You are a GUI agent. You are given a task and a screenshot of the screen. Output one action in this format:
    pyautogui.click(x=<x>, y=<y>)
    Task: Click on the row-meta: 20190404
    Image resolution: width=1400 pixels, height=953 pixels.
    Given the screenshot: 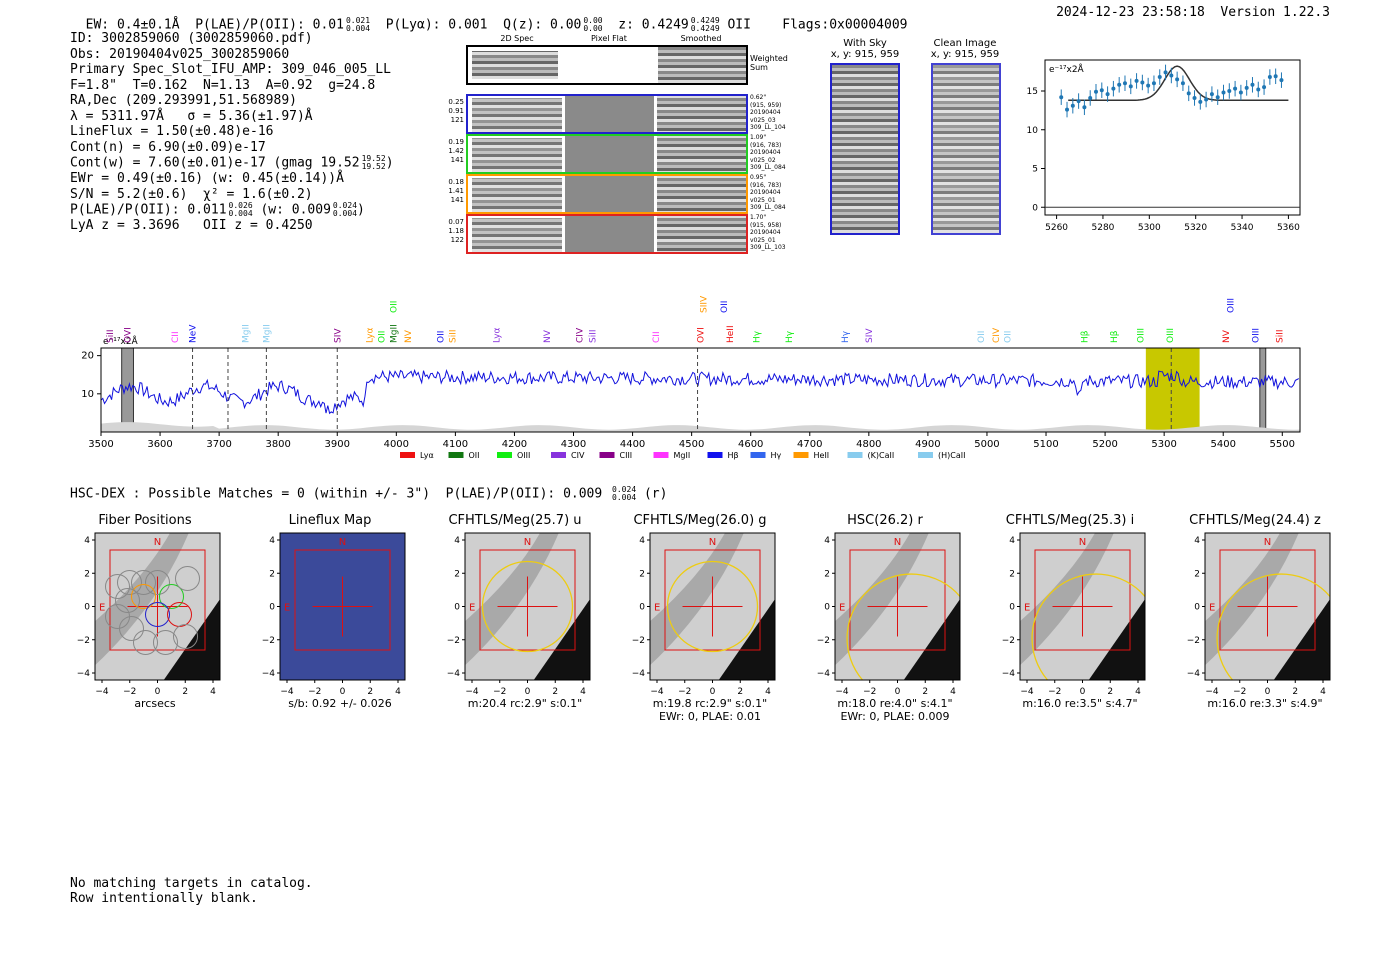 What is the action you would take?
    pyautogui.click(x=765, y=152)
    